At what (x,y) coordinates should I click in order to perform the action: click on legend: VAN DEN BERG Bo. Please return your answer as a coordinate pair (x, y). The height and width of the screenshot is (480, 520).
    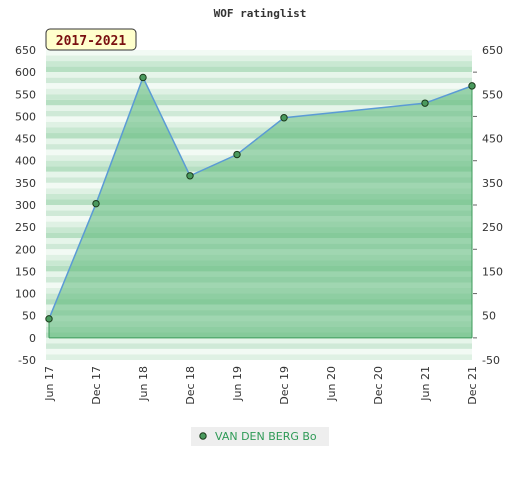
    Looking at the image, I should click on (260, 436).